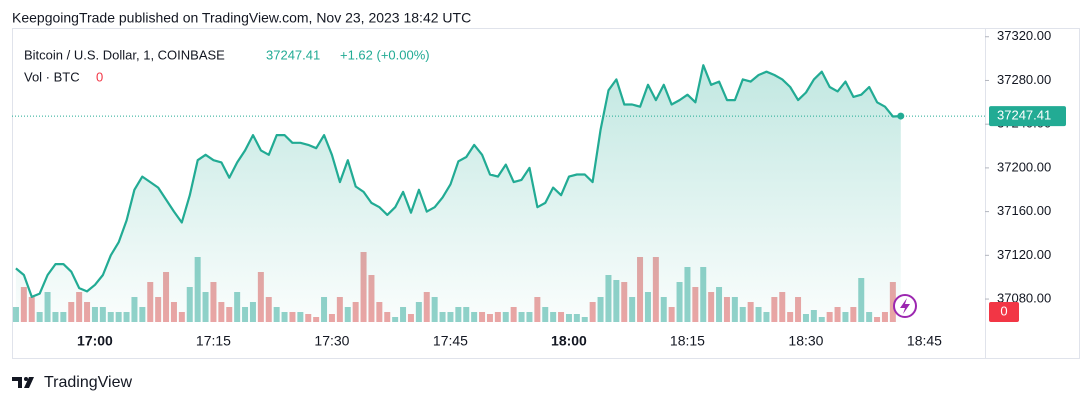 This screenshot has width=1090, height=412. Describe the element at coordinates (1024, 297) in the screenshot. I see `y-tick-label: 37080.00` at that location.